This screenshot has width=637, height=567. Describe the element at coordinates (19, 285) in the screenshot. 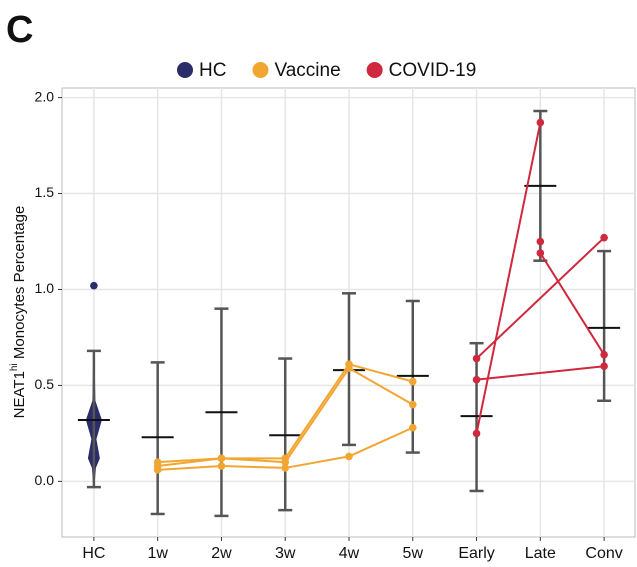

I see `y-label-rest: Monocytes Percentage` at that location.